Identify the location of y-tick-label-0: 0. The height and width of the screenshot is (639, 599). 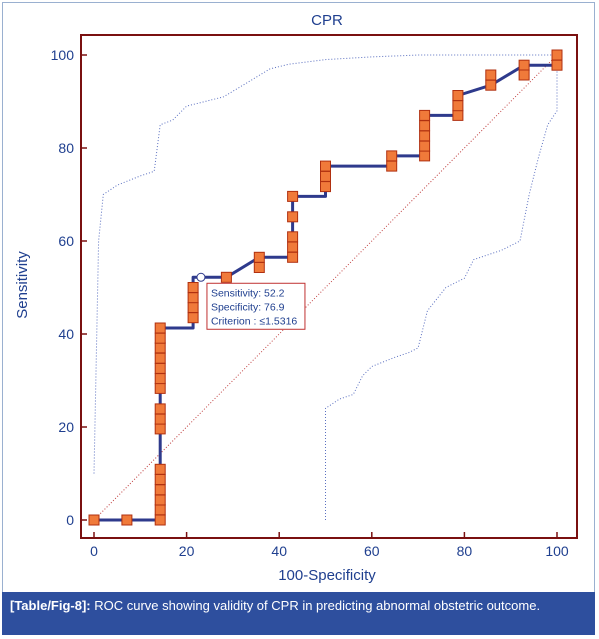
(70, 520).